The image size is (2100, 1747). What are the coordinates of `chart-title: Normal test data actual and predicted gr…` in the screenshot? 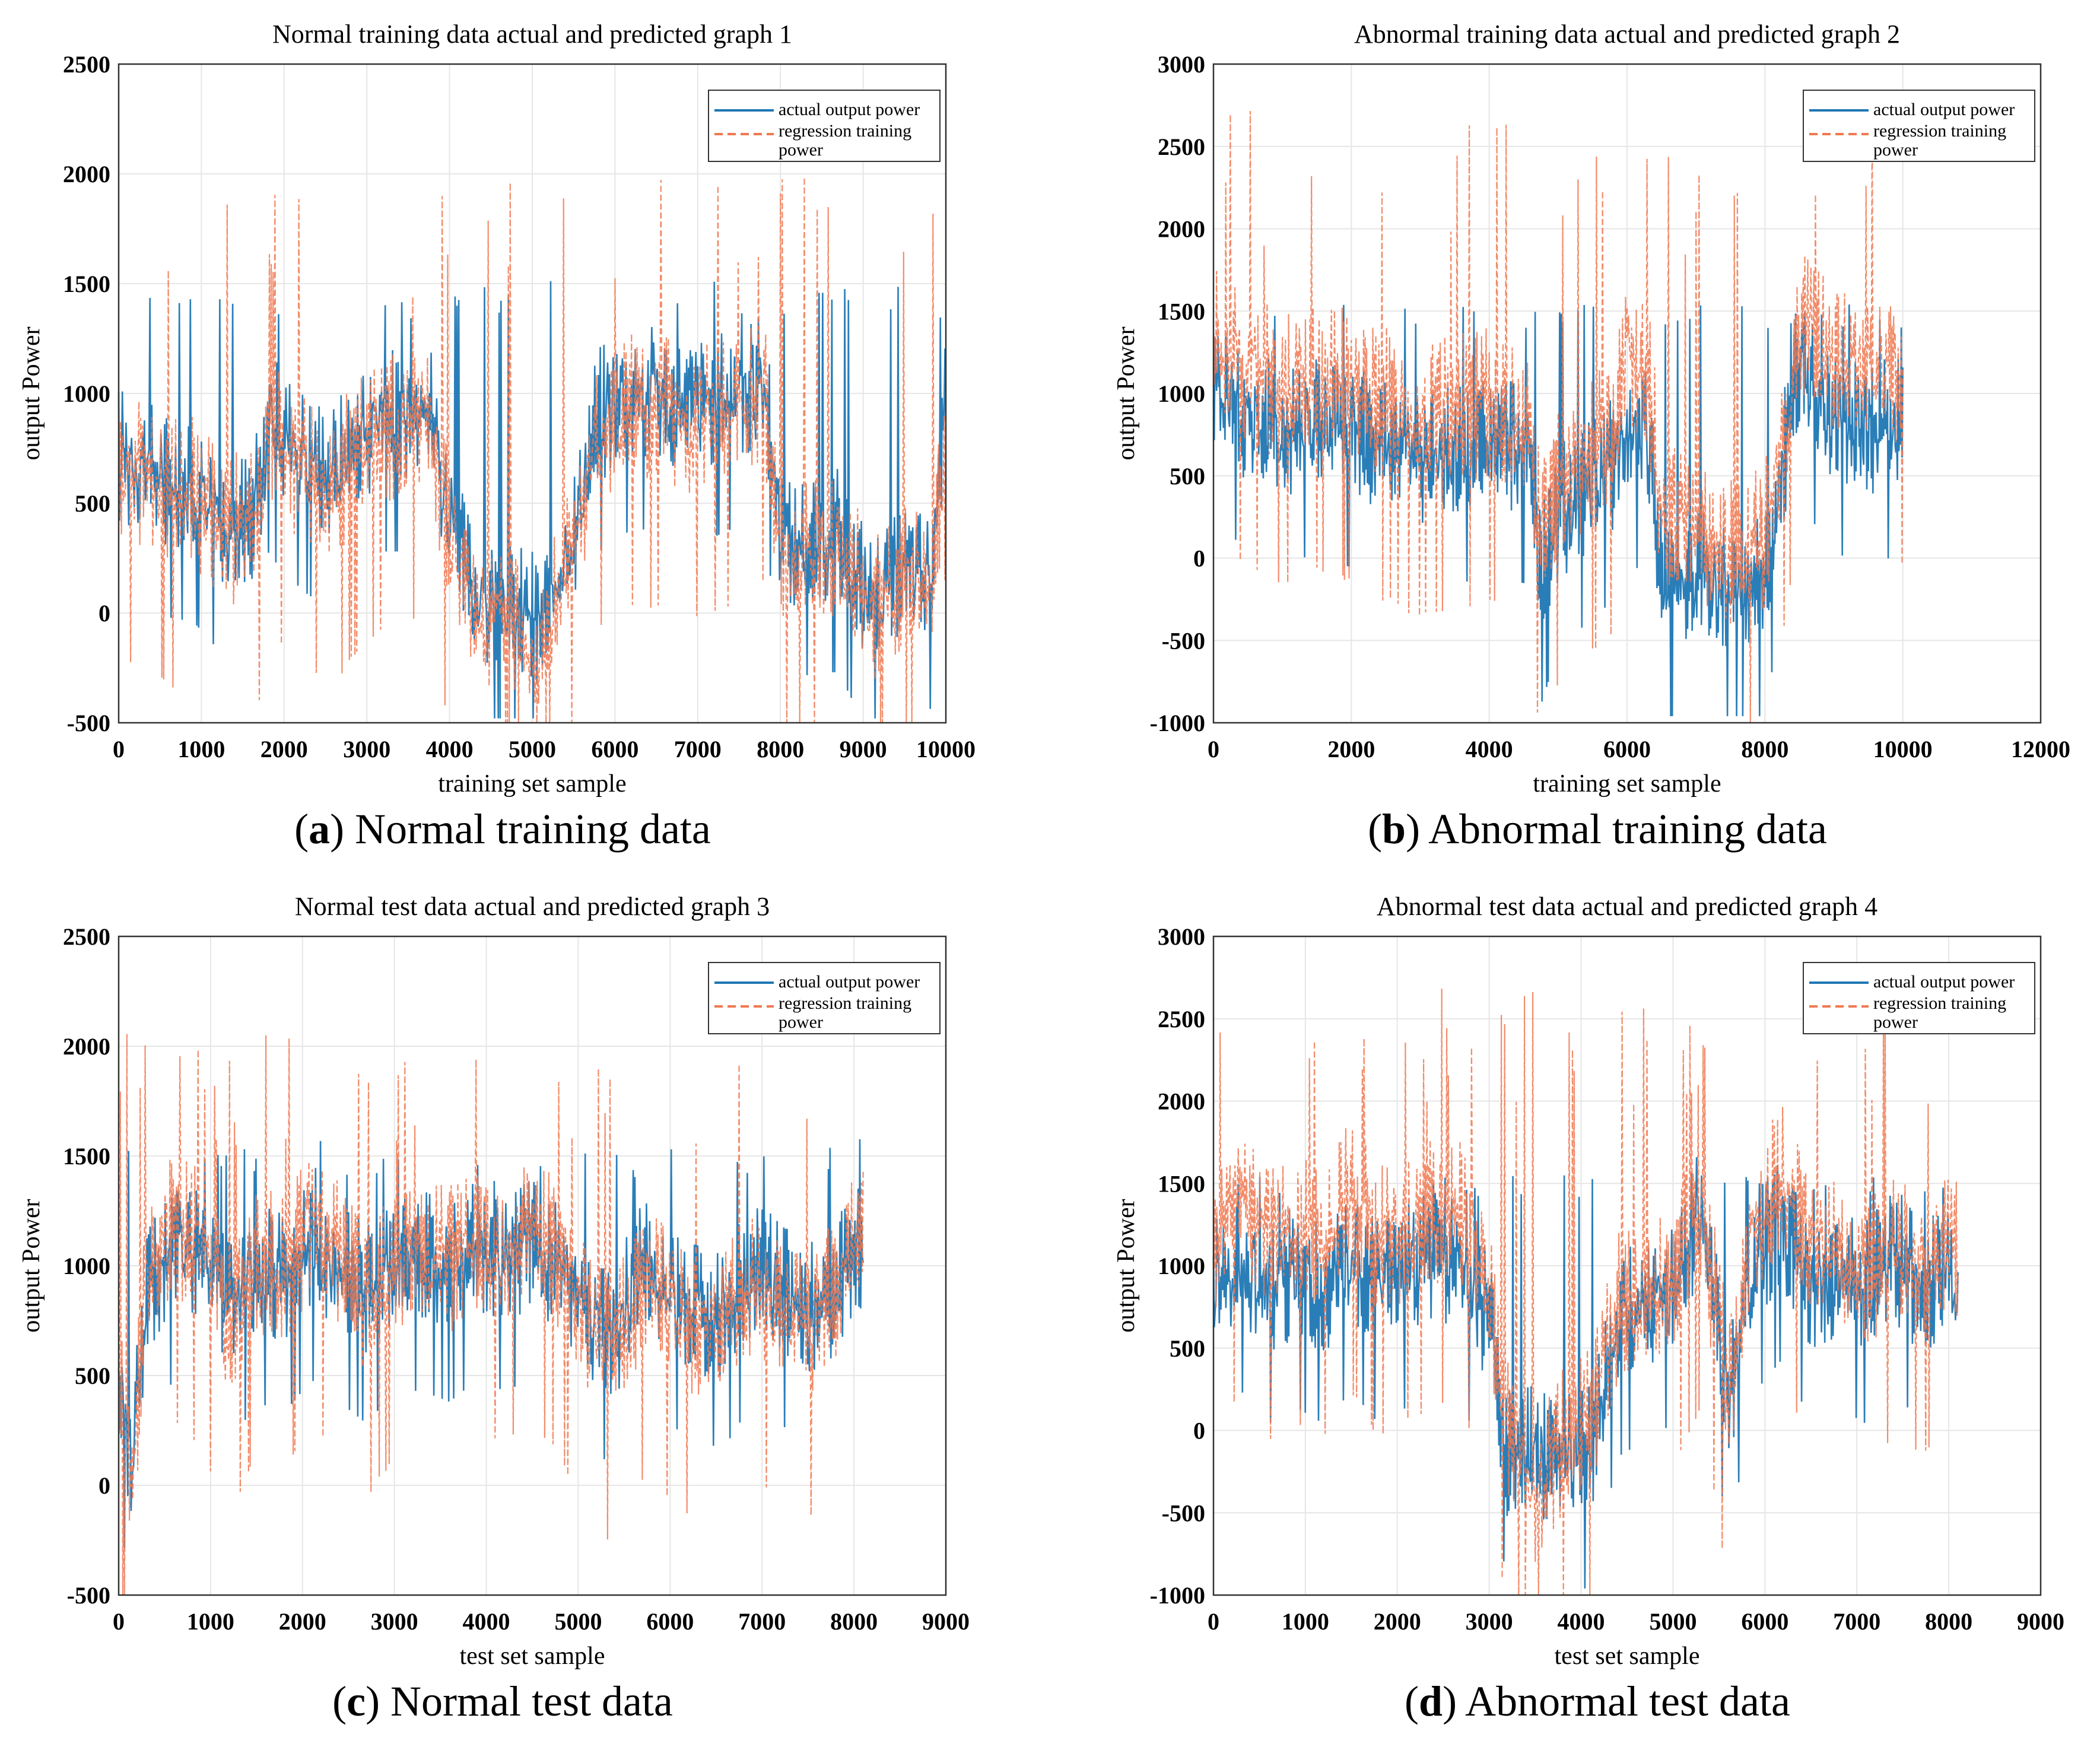 It's located at (532, 906).